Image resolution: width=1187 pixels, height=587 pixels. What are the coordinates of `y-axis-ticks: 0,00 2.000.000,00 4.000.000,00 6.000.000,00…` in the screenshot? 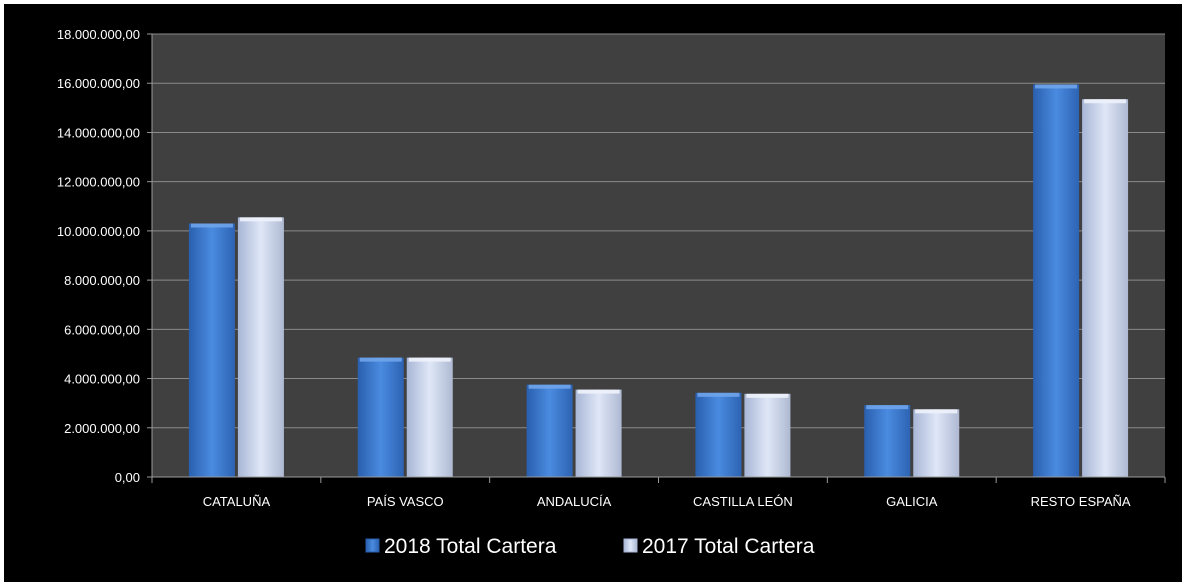 It's located at (105, 256).